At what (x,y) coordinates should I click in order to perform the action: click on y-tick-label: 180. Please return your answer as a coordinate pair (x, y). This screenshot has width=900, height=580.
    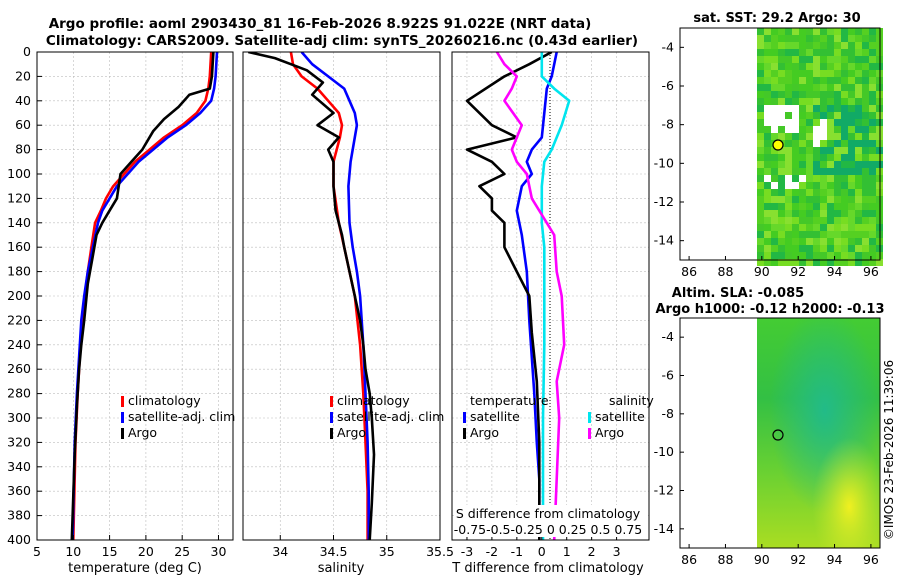
    Looking at the image, I should click on (19, 271).